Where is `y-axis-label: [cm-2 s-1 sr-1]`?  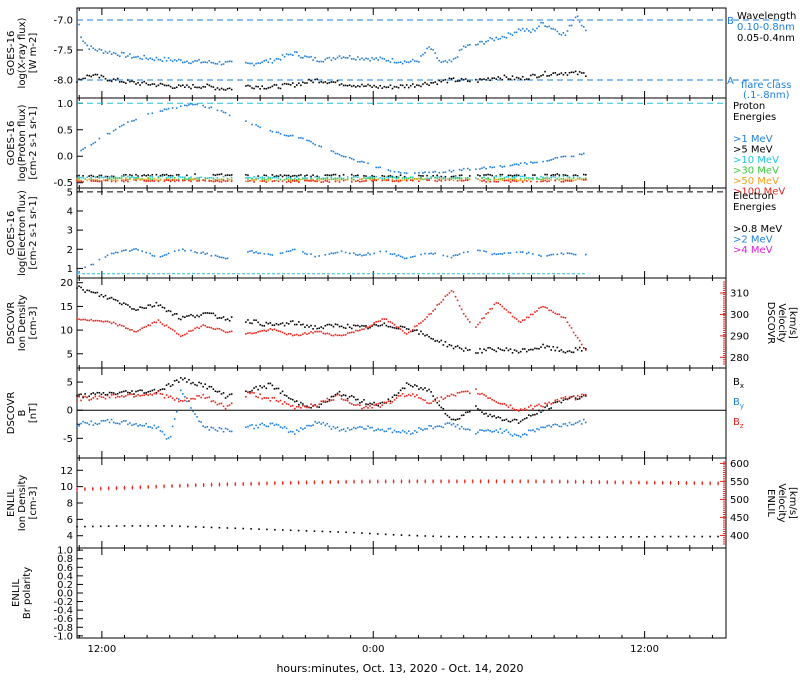 y-axis-label: [cm-2 s-1 sr-1] is located at coordinates (33, 232).